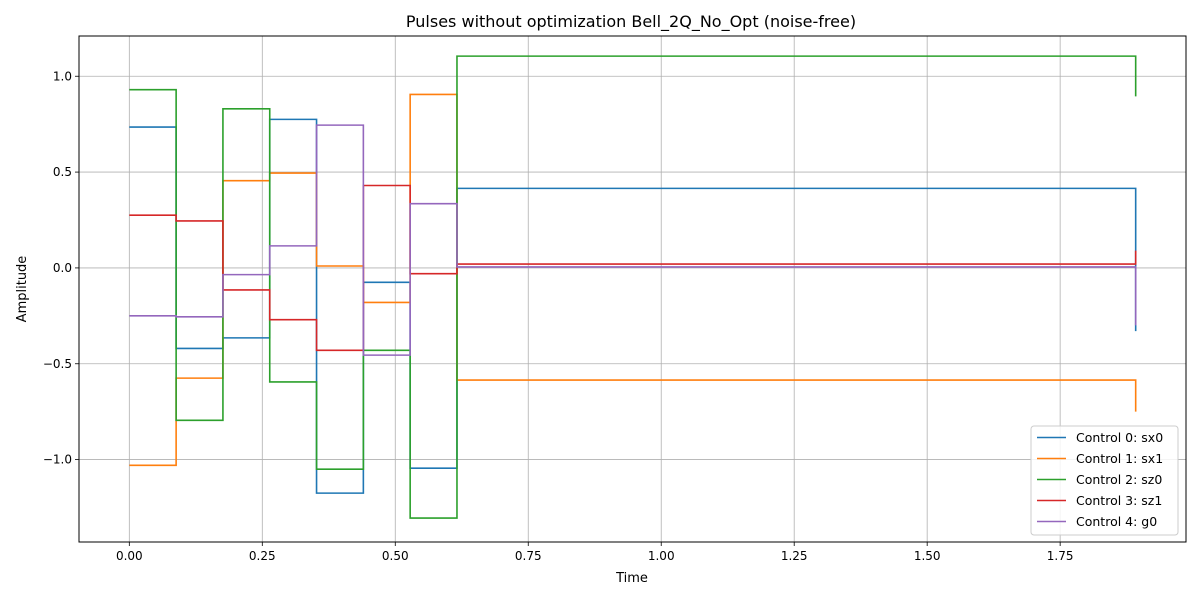  Describe the element at coordinates (927, 556) in the screenshot. I see `x-tick-label: 1.50` at that location.